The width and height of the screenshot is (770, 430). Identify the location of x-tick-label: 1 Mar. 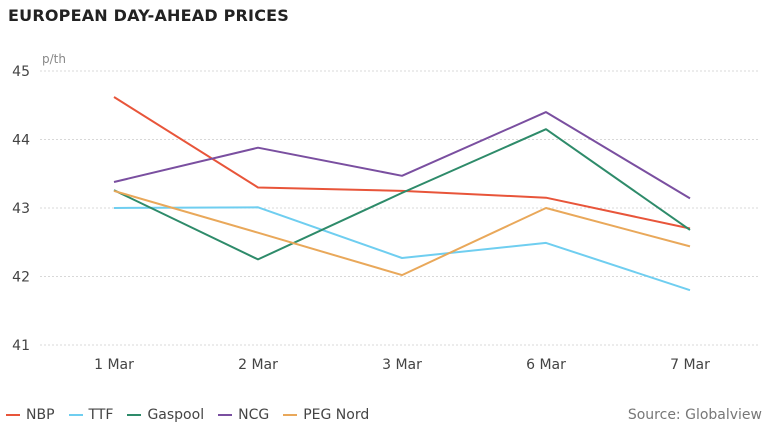
(114, 365).